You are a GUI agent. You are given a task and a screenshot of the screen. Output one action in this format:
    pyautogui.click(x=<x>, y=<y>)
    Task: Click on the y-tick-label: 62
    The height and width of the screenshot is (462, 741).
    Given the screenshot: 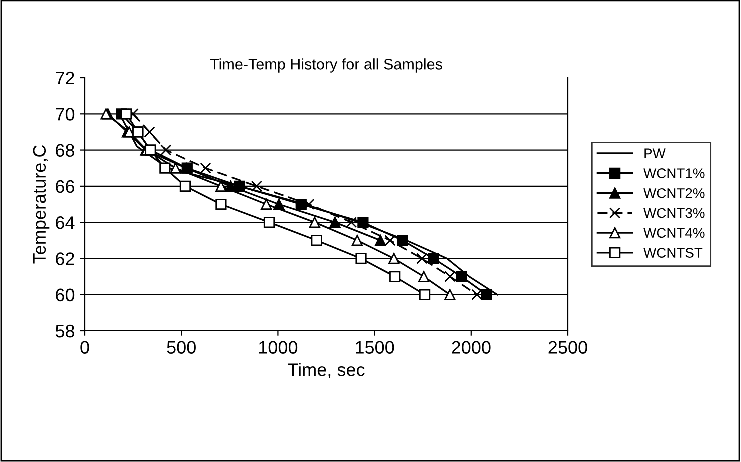 What is the action you would take?
    pyautogui.click(x=65, y=259)
    